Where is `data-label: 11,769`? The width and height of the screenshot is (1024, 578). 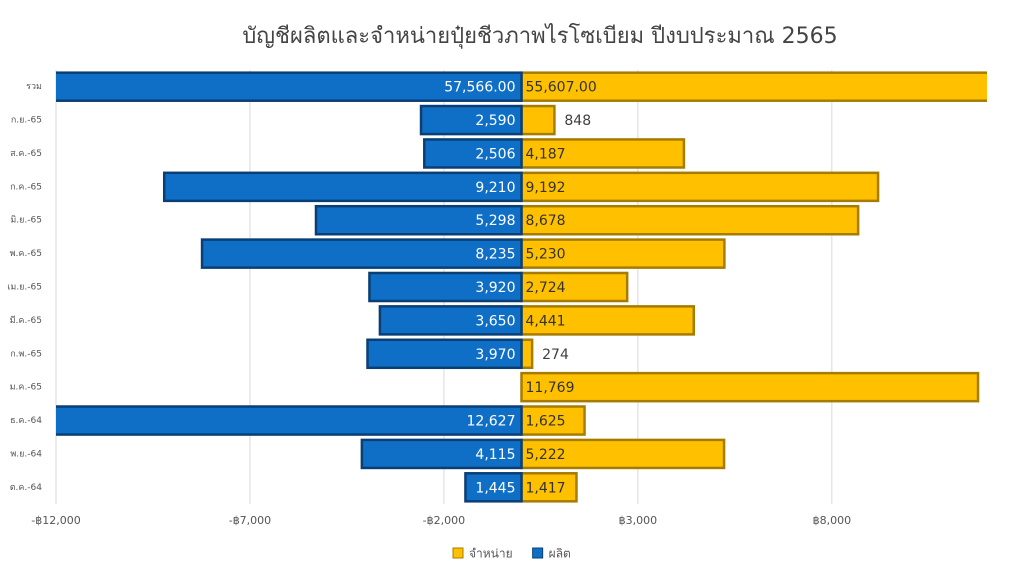
data-label: 11,769 is located at coordinates (550, 388).